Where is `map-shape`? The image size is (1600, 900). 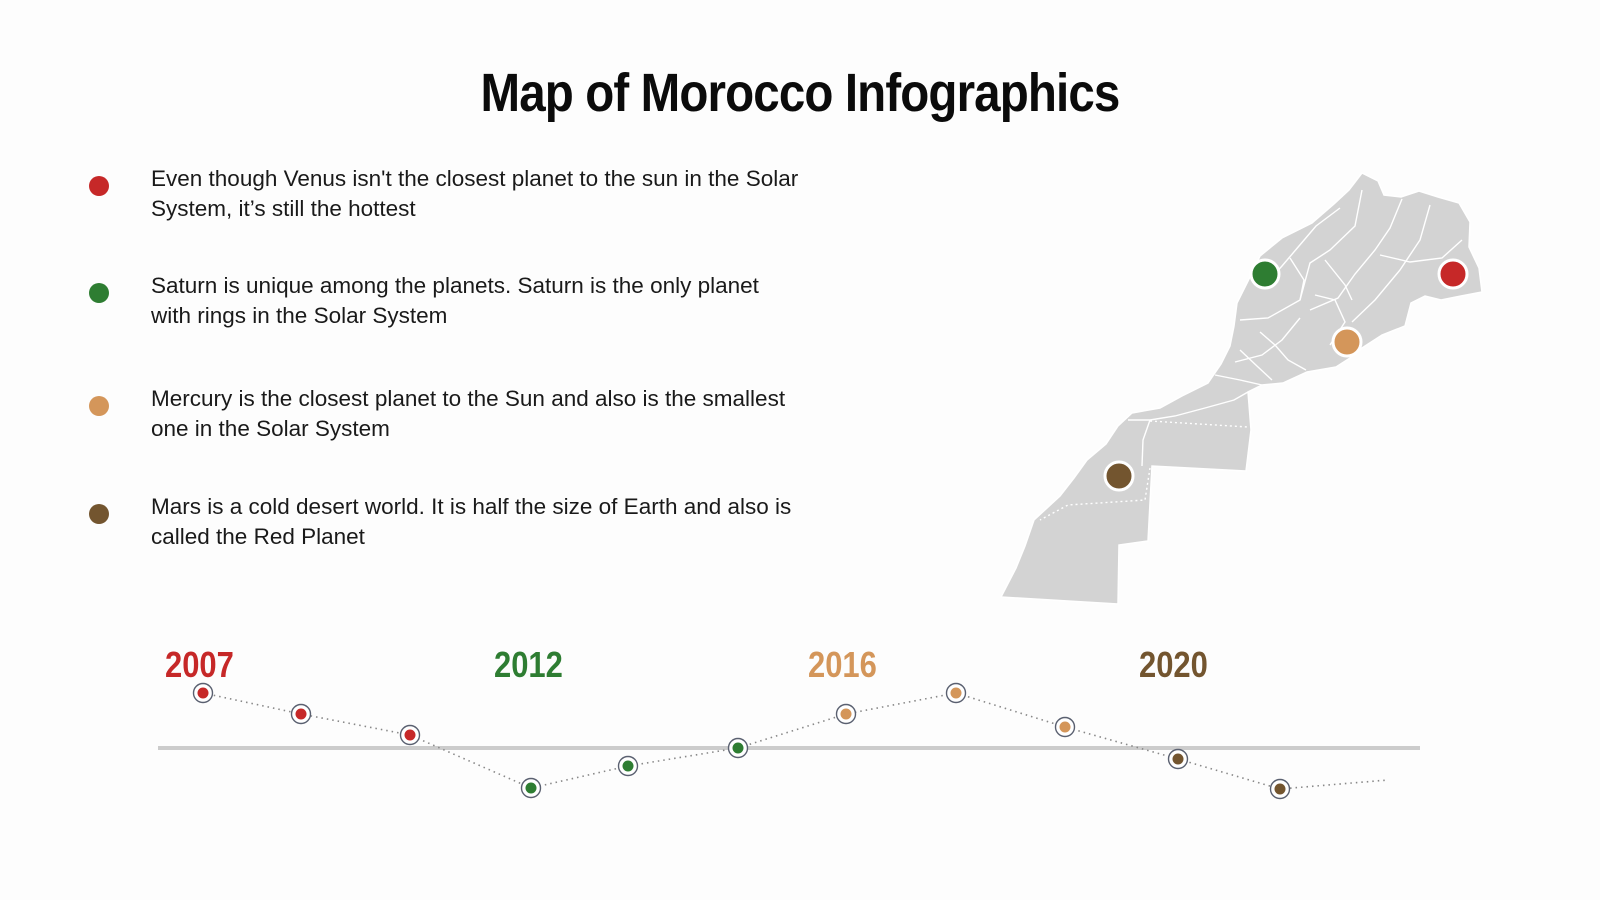
map-shape is located at coordinates (1241, 388).